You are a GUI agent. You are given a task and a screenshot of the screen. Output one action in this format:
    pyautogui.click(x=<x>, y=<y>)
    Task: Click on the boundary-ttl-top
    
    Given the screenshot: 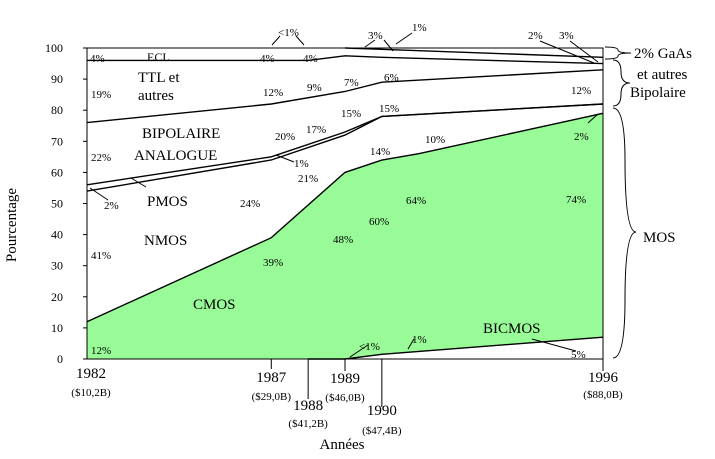 What is the action you would take?
    pyautogui.click(x=345, y=96)
    